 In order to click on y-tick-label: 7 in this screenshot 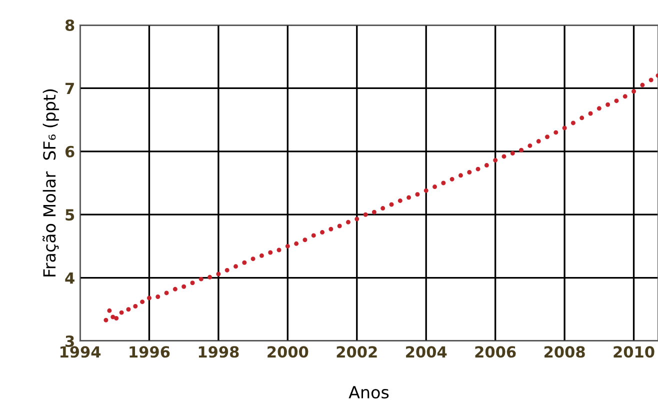, I will do `click(70, 88)`.